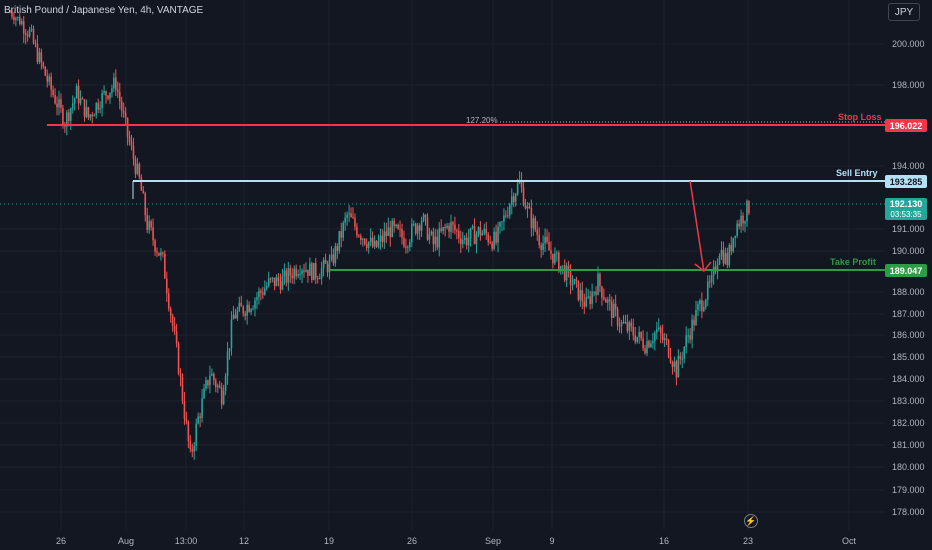 The width and height of the screenshot is (932, 550). What do you see at coordinates (904, 12) in the screenshot?
I see `currency-button: JPY` at bounding box center [904, 12].